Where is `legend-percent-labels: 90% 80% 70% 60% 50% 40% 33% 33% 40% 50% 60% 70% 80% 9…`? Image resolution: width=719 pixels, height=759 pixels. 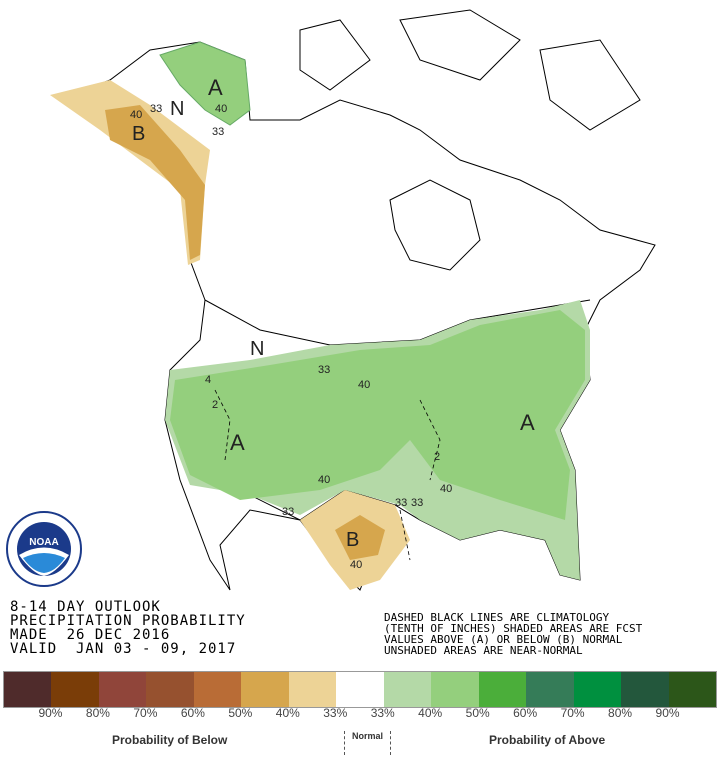 legend-percent-labels: 90% 80% 70% 60% 50% 40% 33% 33% 40% 50% 60% 70% 80% 9… is located at coordinates (359, 713).